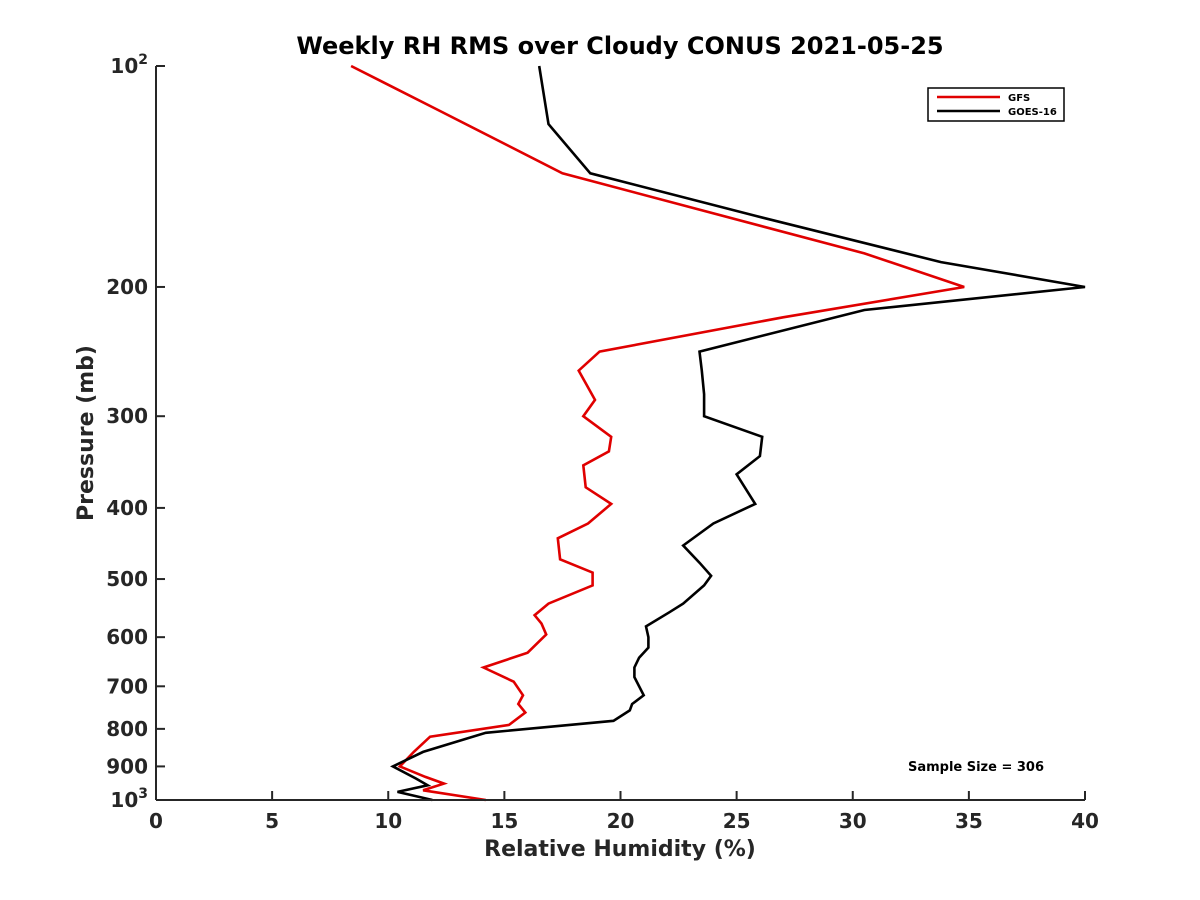 The width and height of the screenshot is (1200, 900). I want to click on x-tick-label: 30, so click(853, 821).